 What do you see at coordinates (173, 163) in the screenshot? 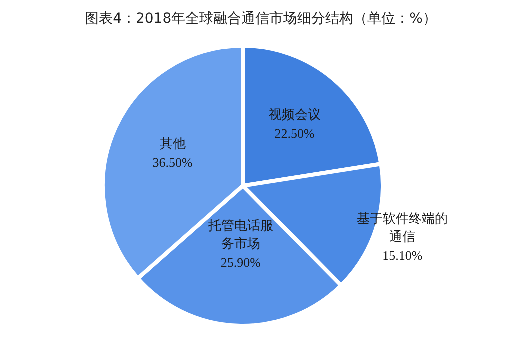
I see `data-label: 36.50%` at bounding box center [173, 163].